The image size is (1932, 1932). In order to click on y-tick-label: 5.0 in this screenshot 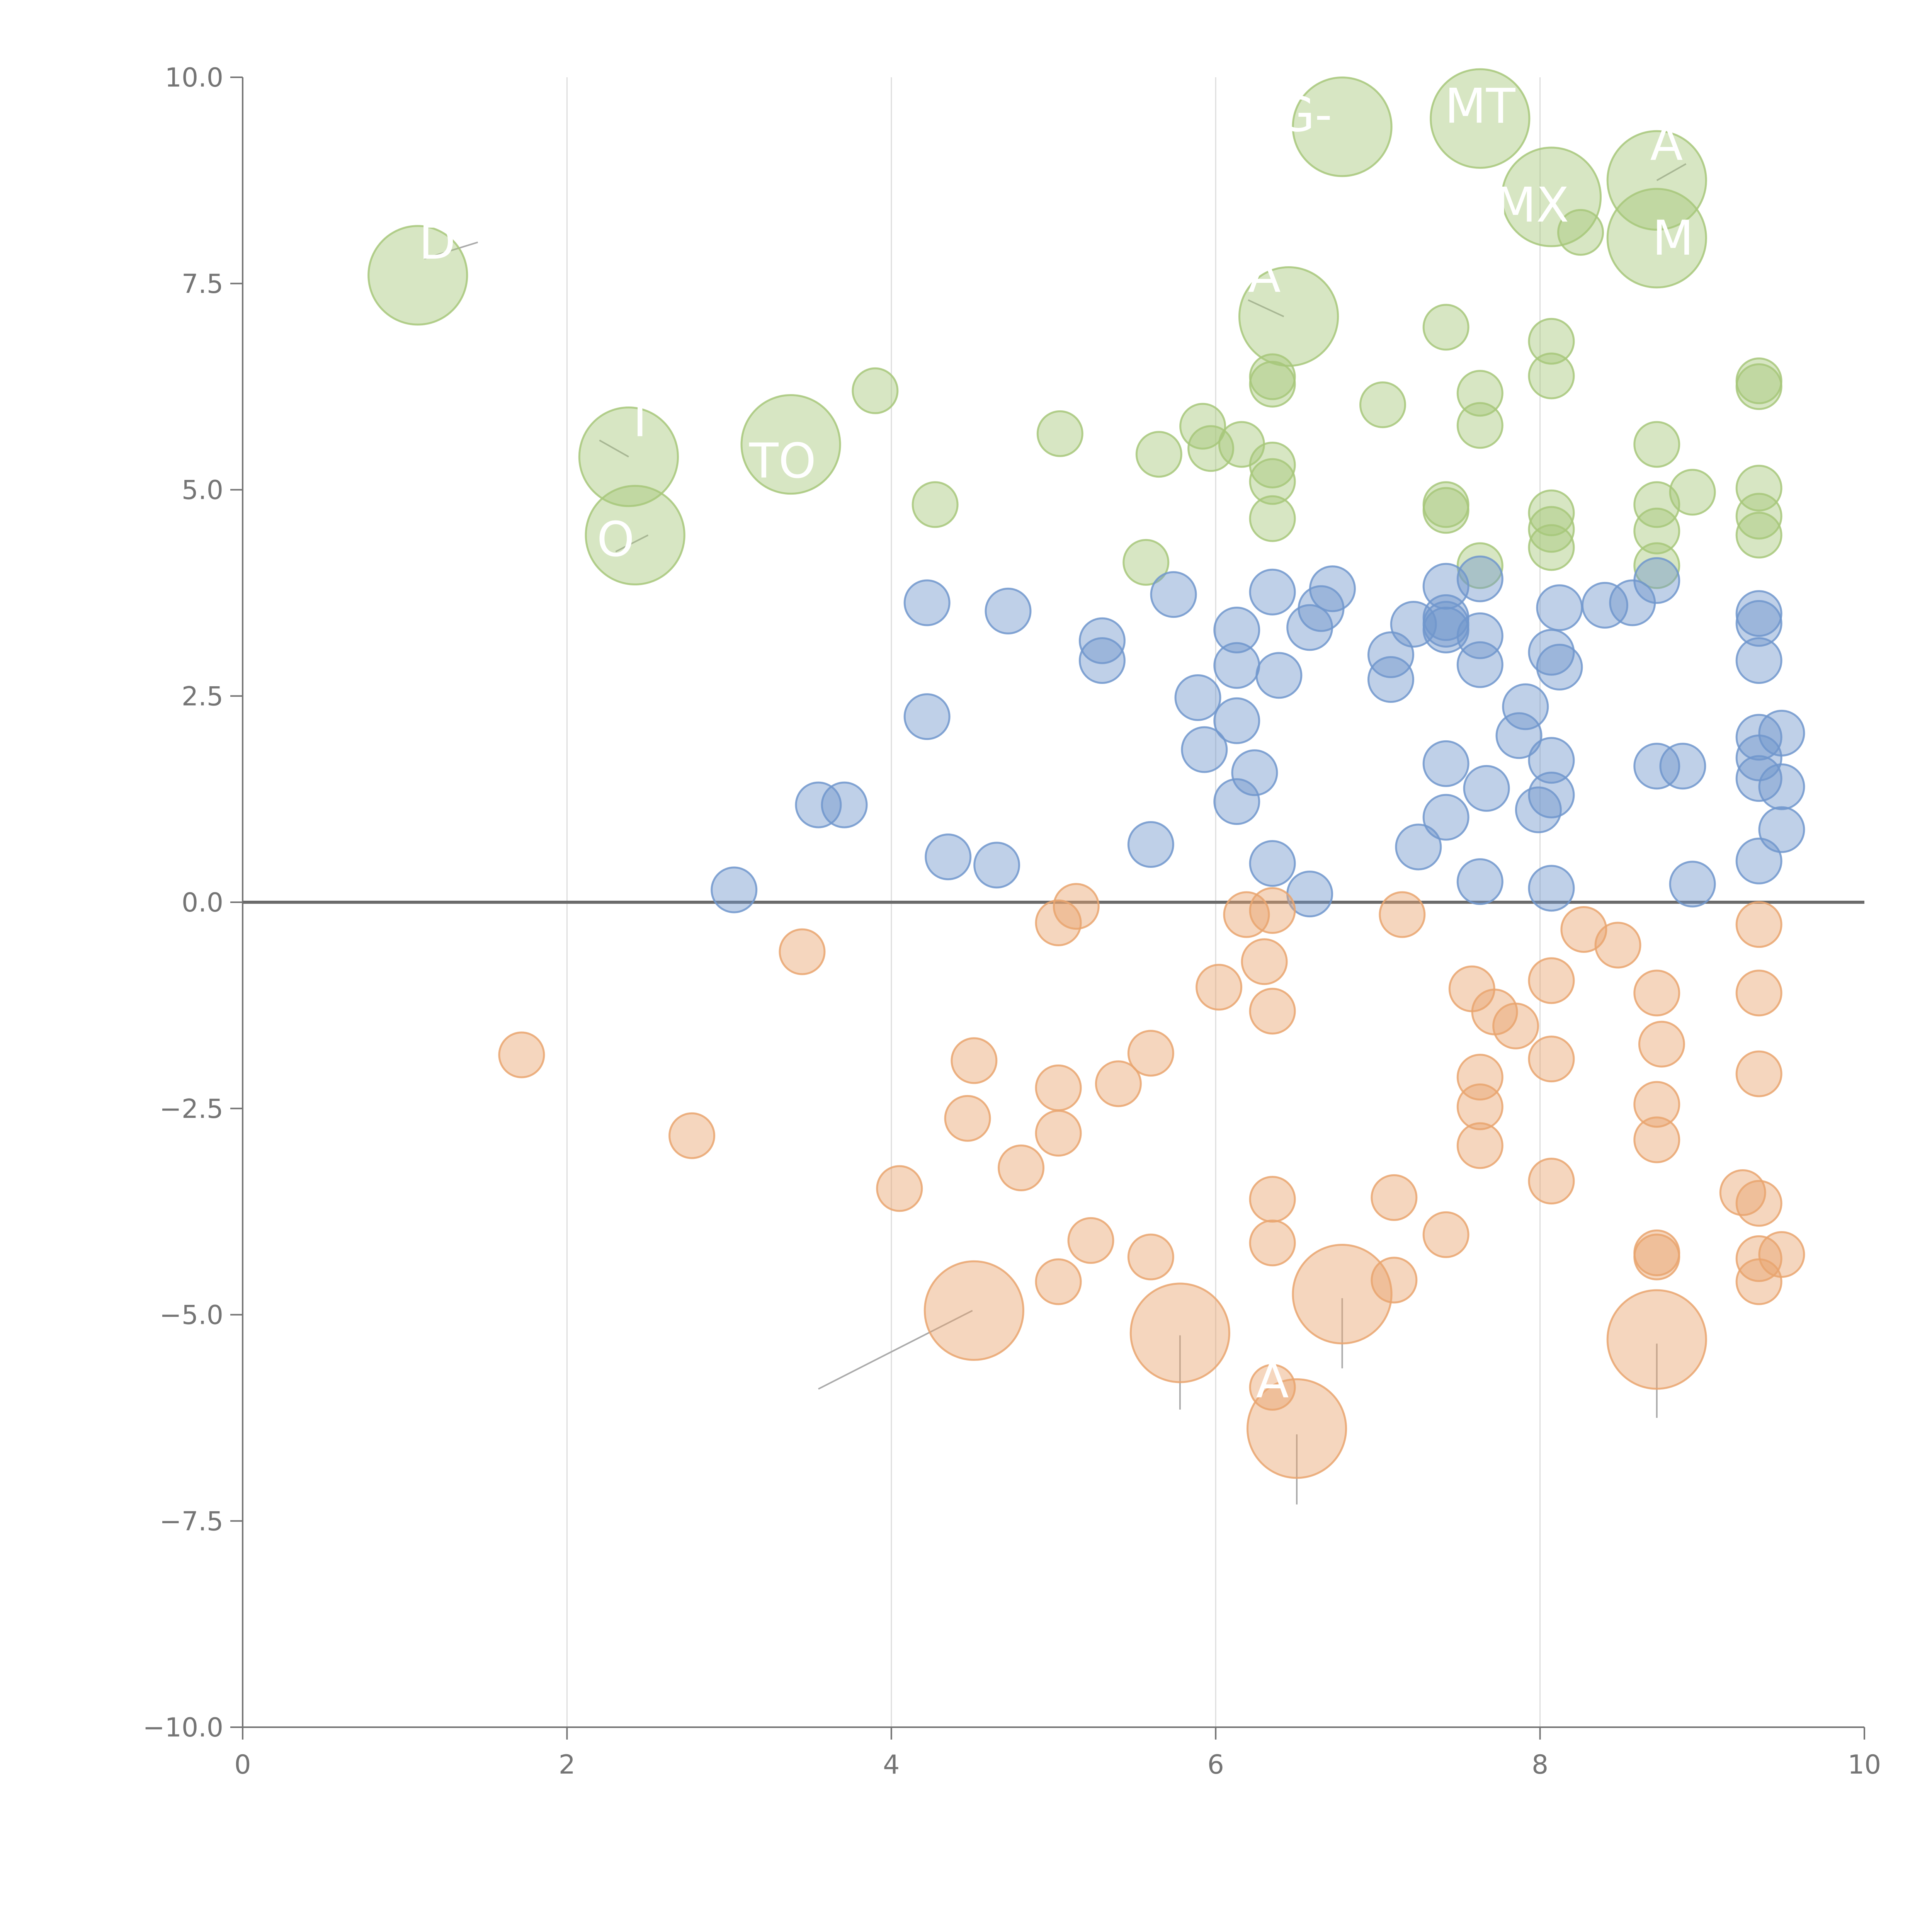, I will do `click(202, 491)`.